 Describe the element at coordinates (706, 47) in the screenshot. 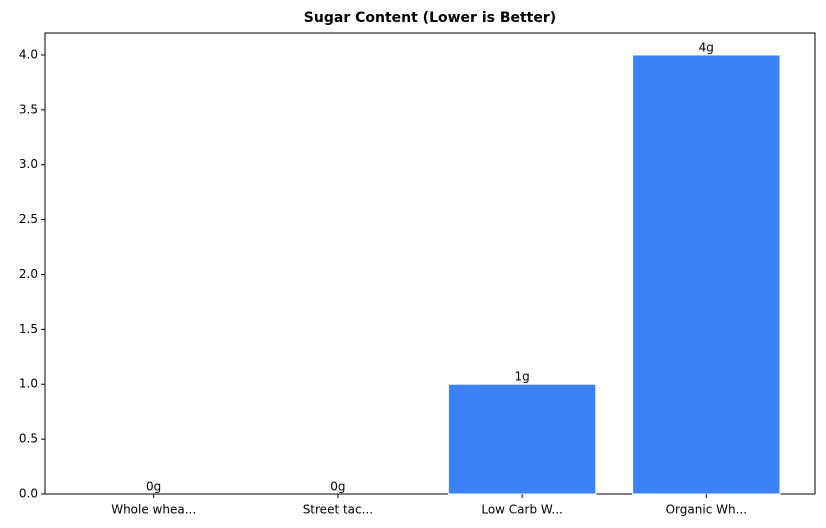

I see `value-label: 4g` at that location.